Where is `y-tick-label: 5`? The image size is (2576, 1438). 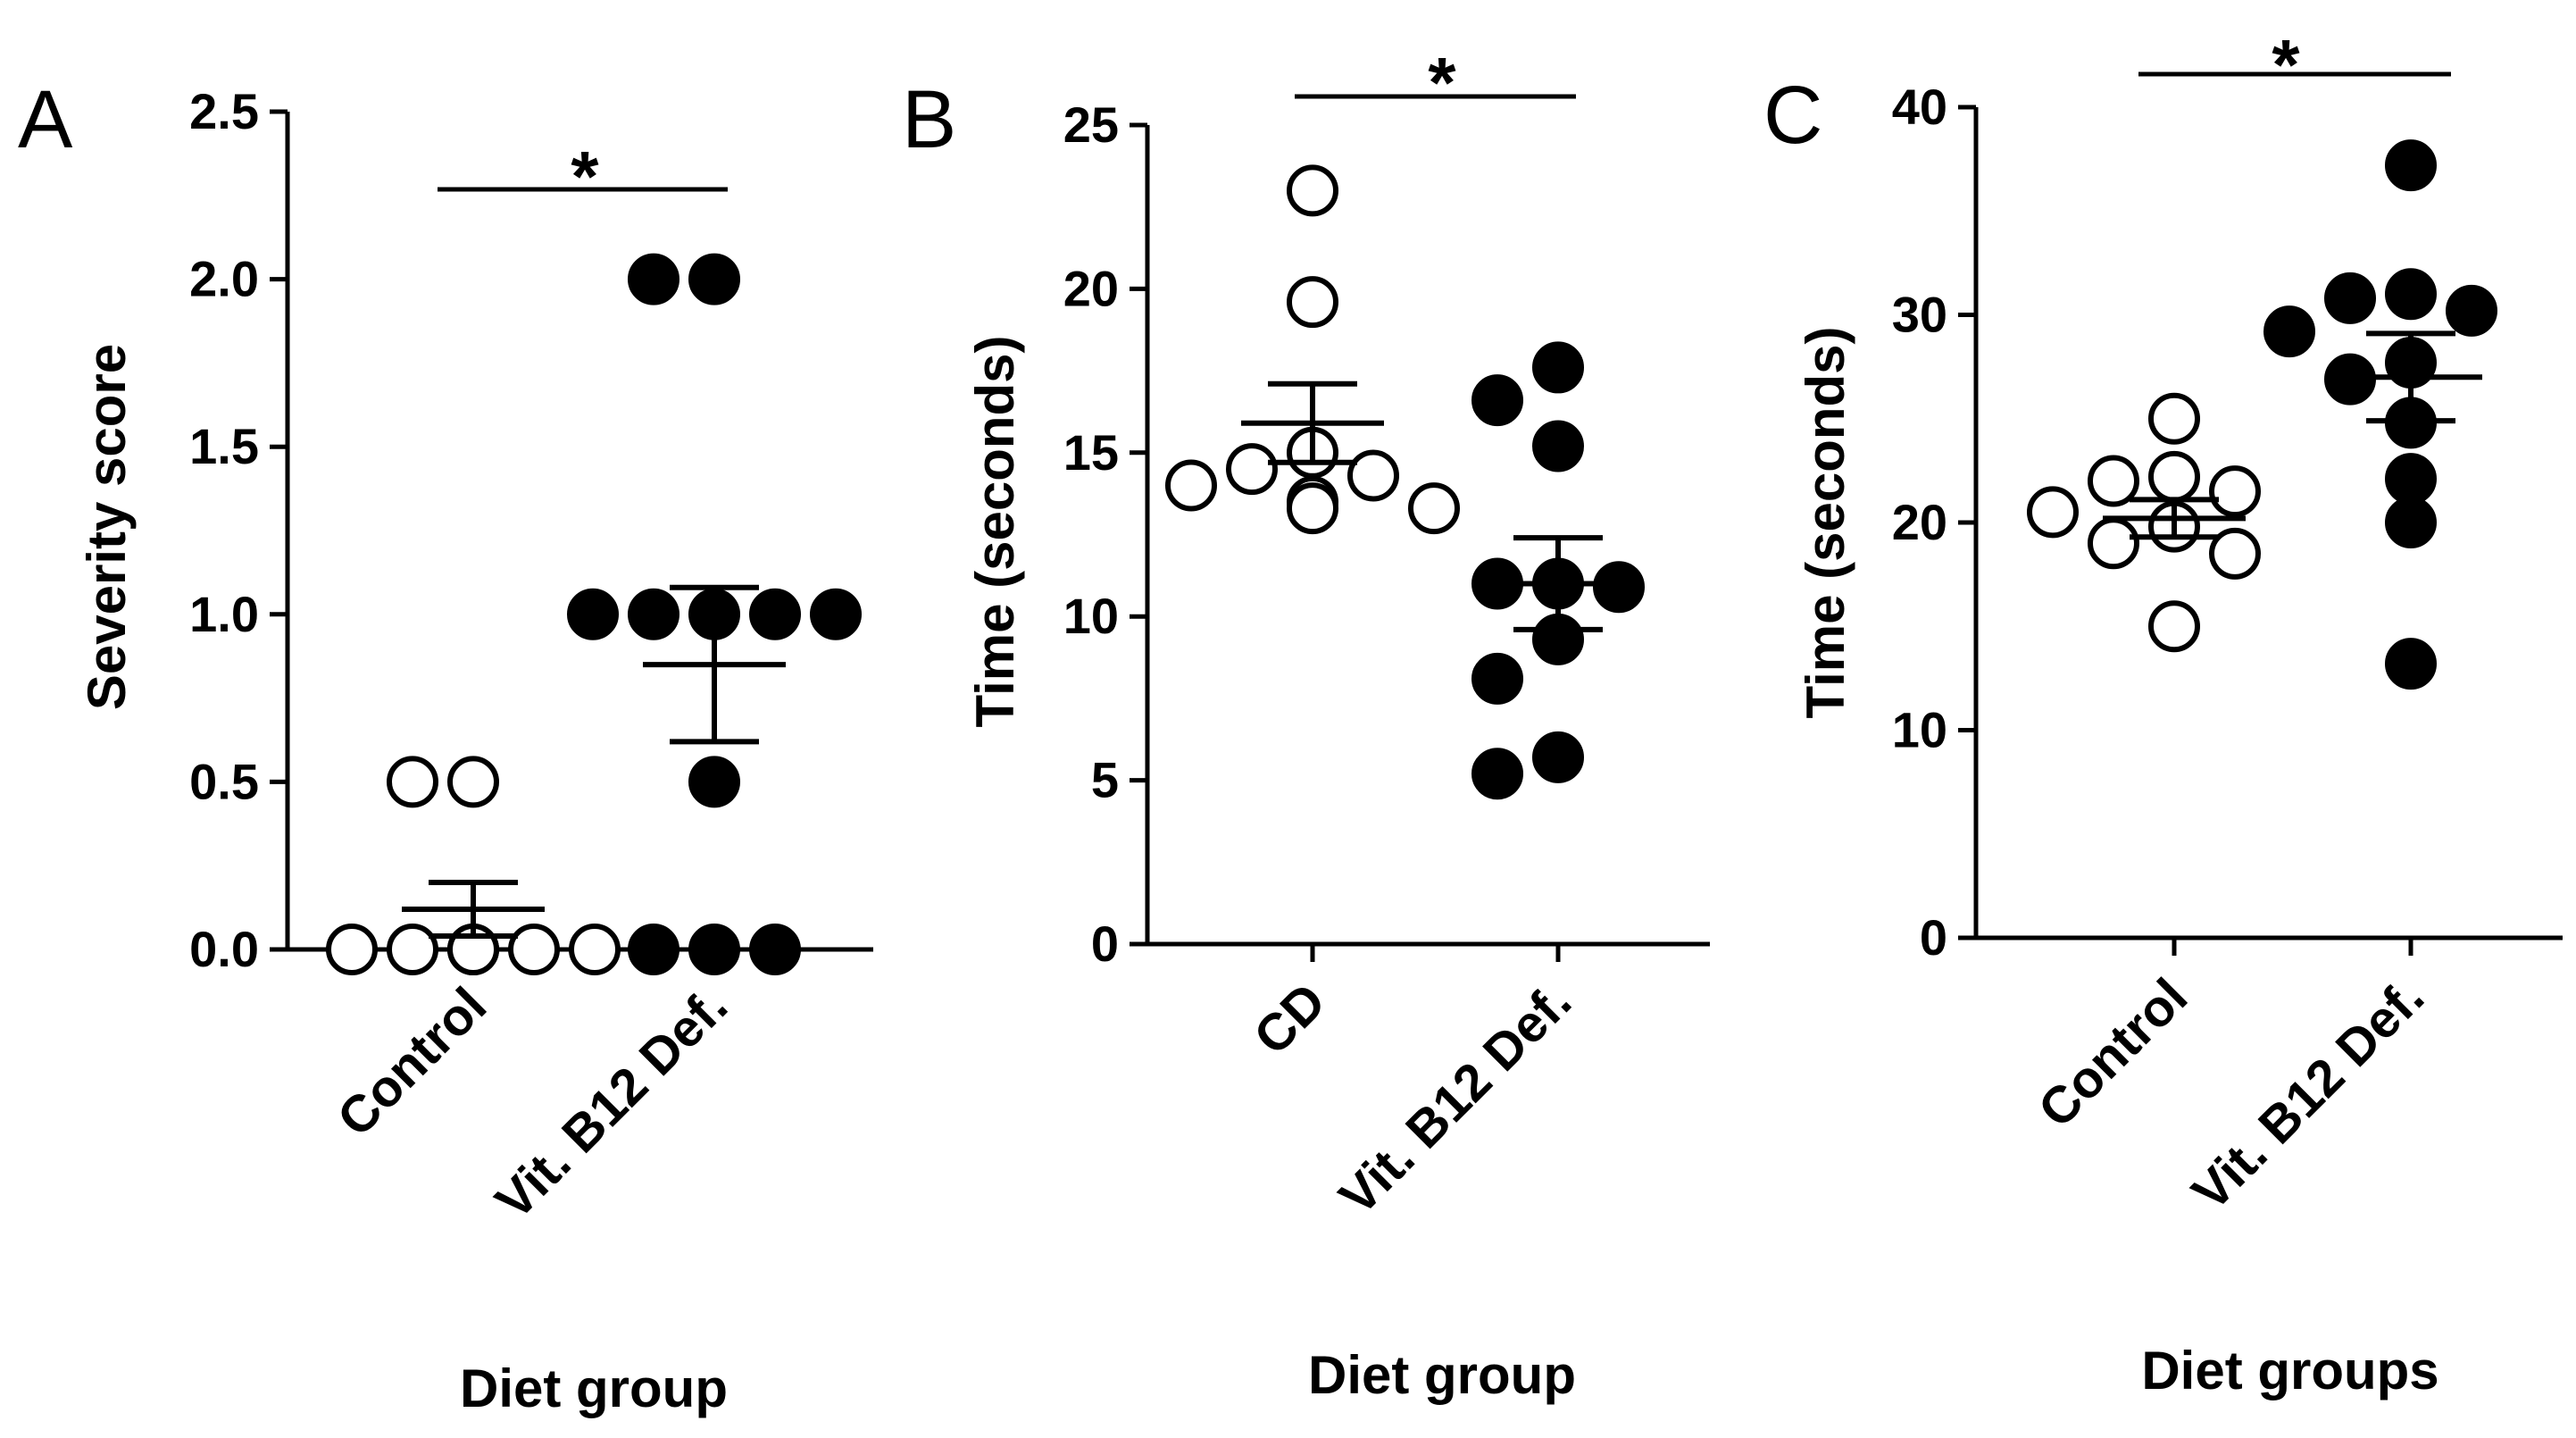 y-tick-label: 5 is located at coordinates (1105, 780).